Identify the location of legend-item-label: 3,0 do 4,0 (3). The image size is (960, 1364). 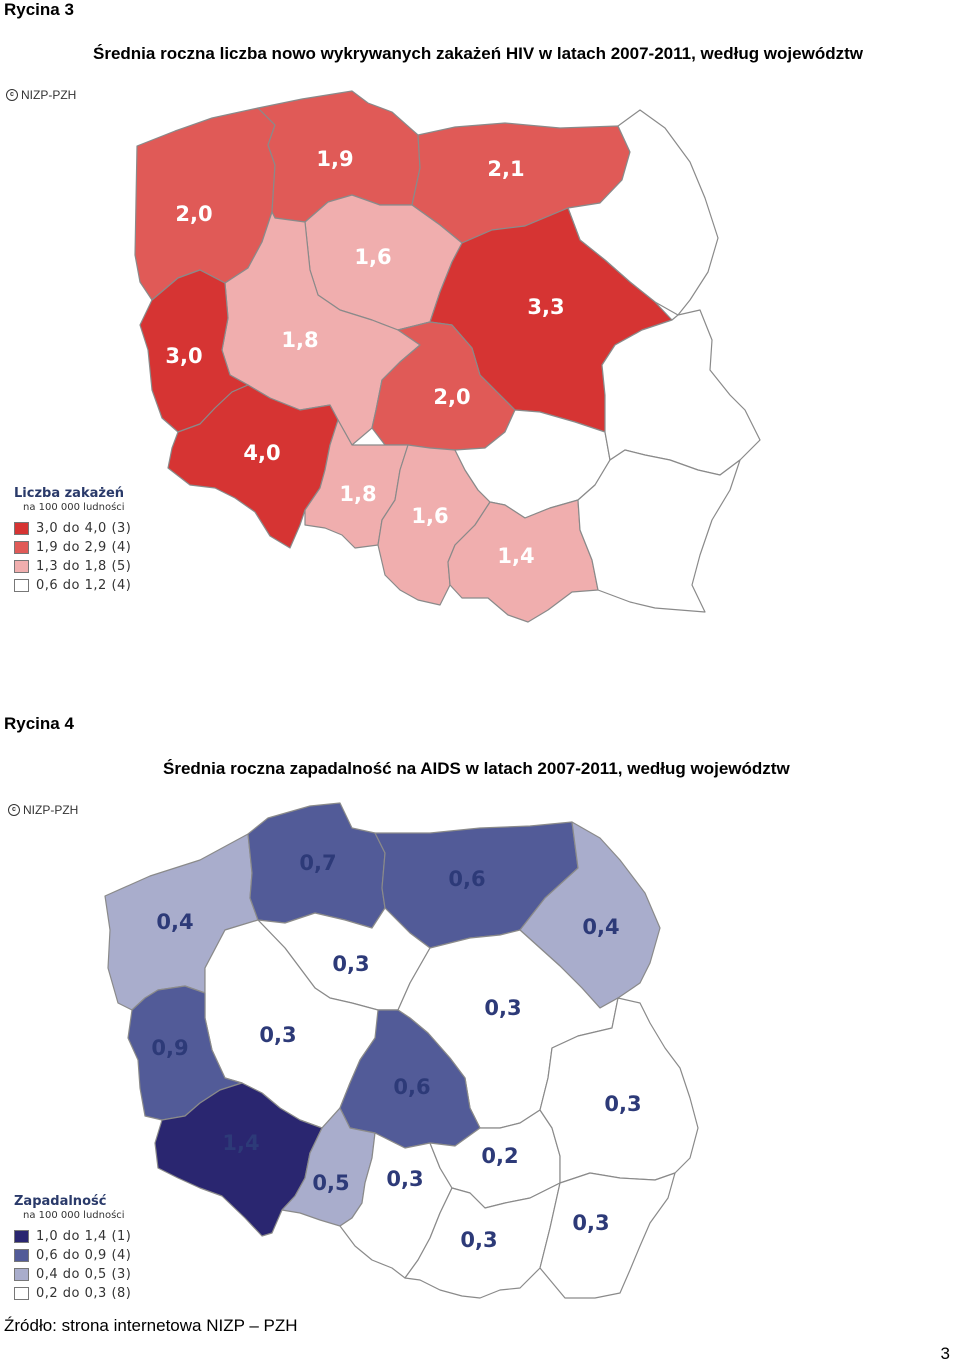
(84, 528).